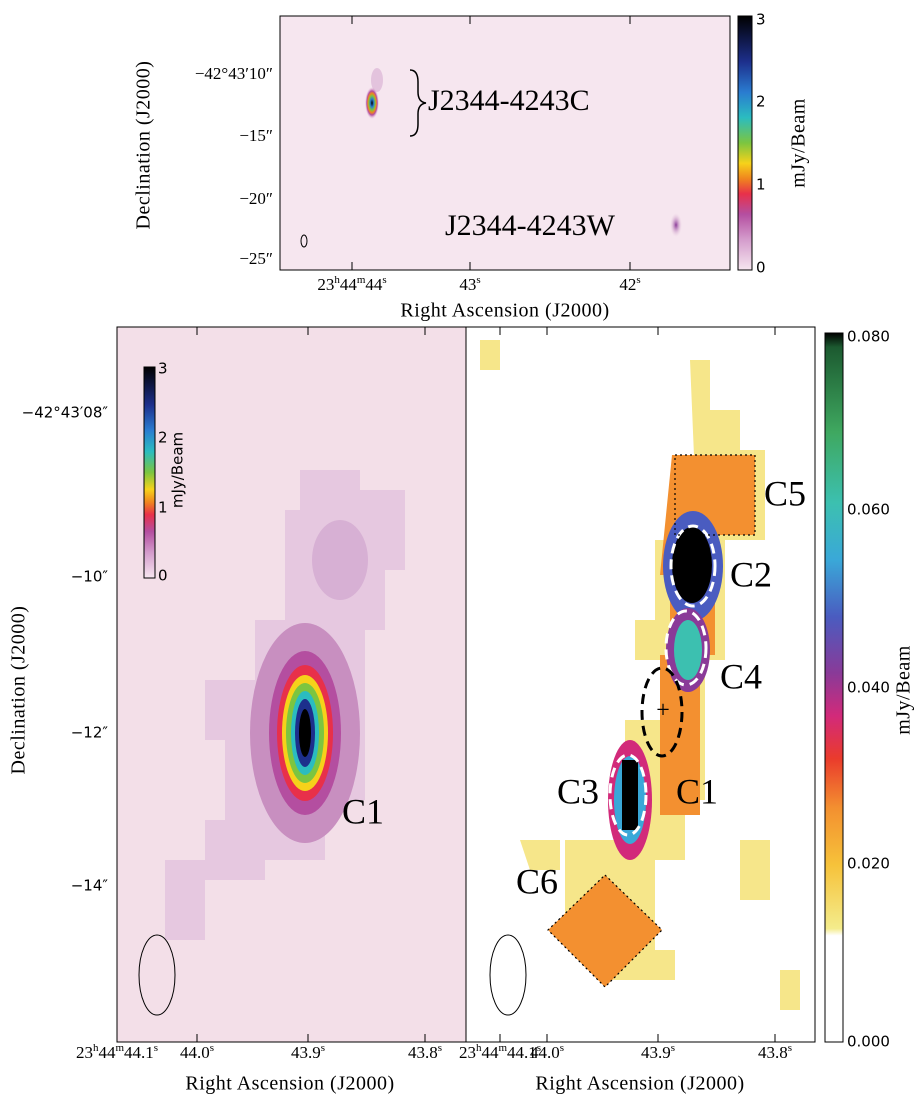  I want to click on c3-ellipse, so click(628, 795).